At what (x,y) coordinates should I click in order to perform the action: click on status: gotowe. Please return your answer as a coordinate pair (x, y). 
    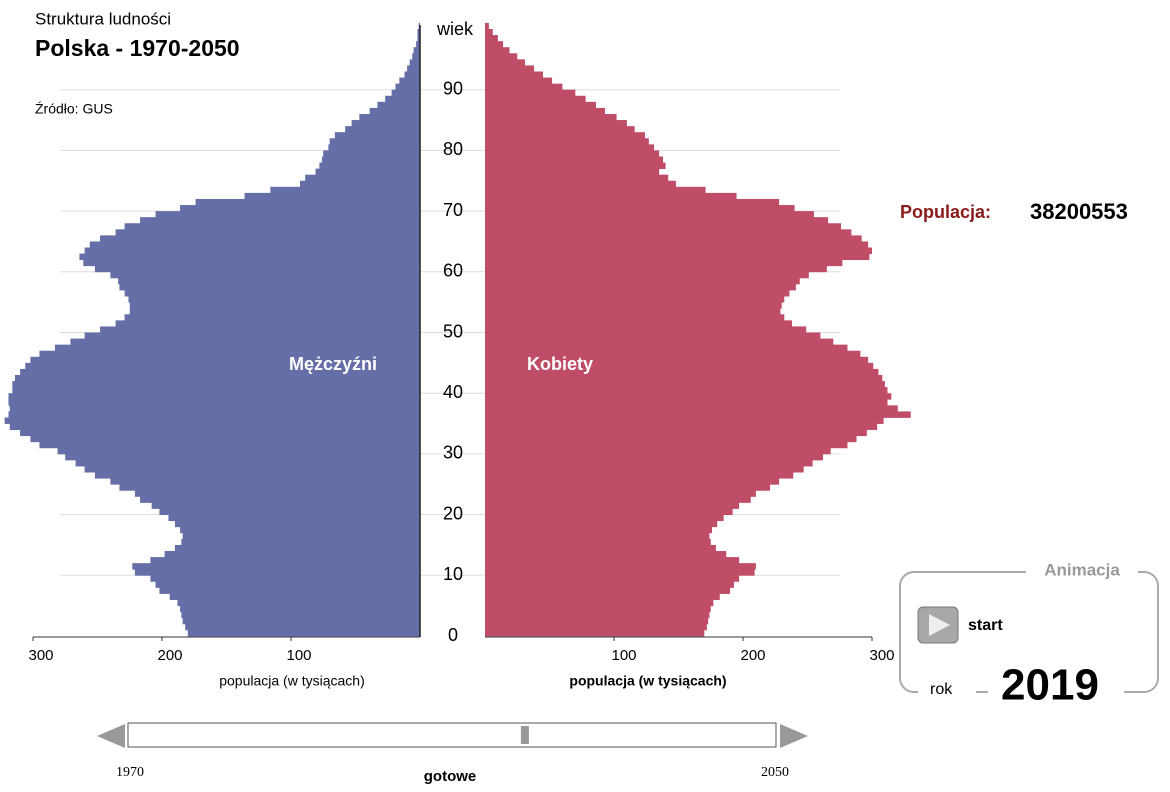
    Looking at the image, I should click on (450, 776).